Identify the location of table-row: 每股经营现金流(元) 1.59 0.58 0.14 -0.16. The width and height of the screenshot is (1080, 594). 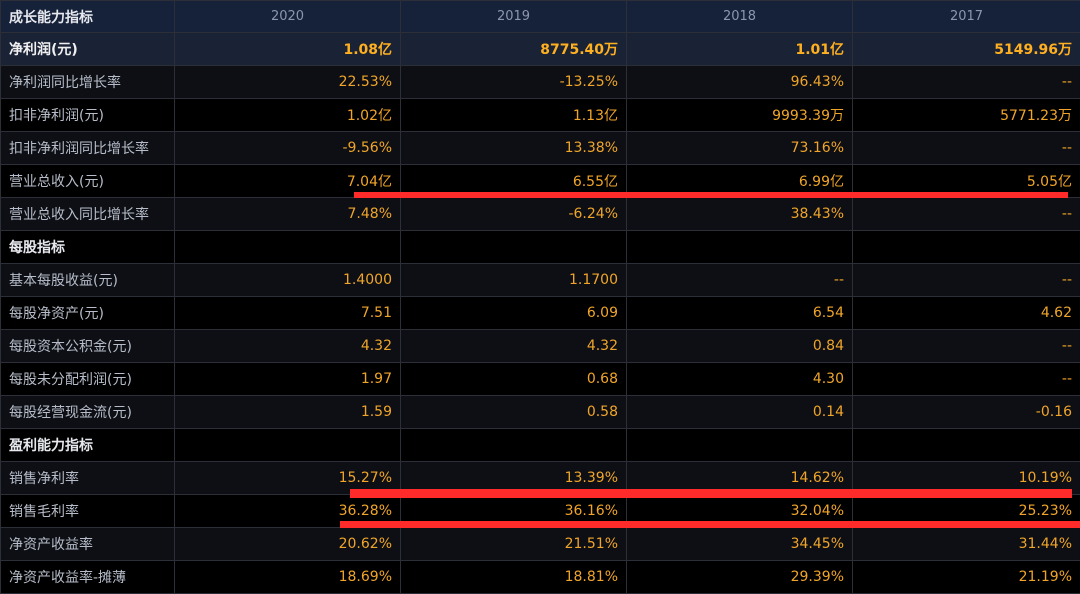
(540, 412).